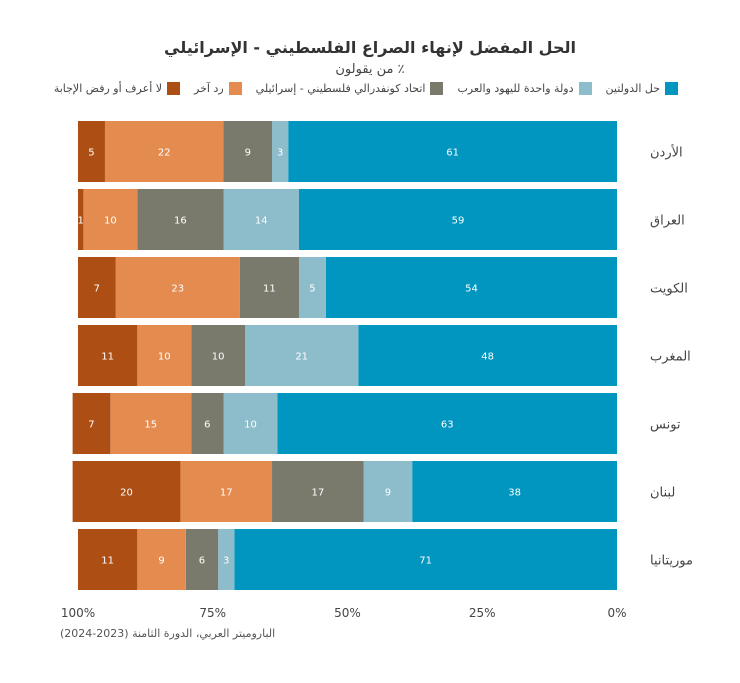 The image size is (740, 683). What do you see at coordinates (212, 613) in the screenshot?
I see `x-tick-label: 75%` at bounding box center [212, 613].